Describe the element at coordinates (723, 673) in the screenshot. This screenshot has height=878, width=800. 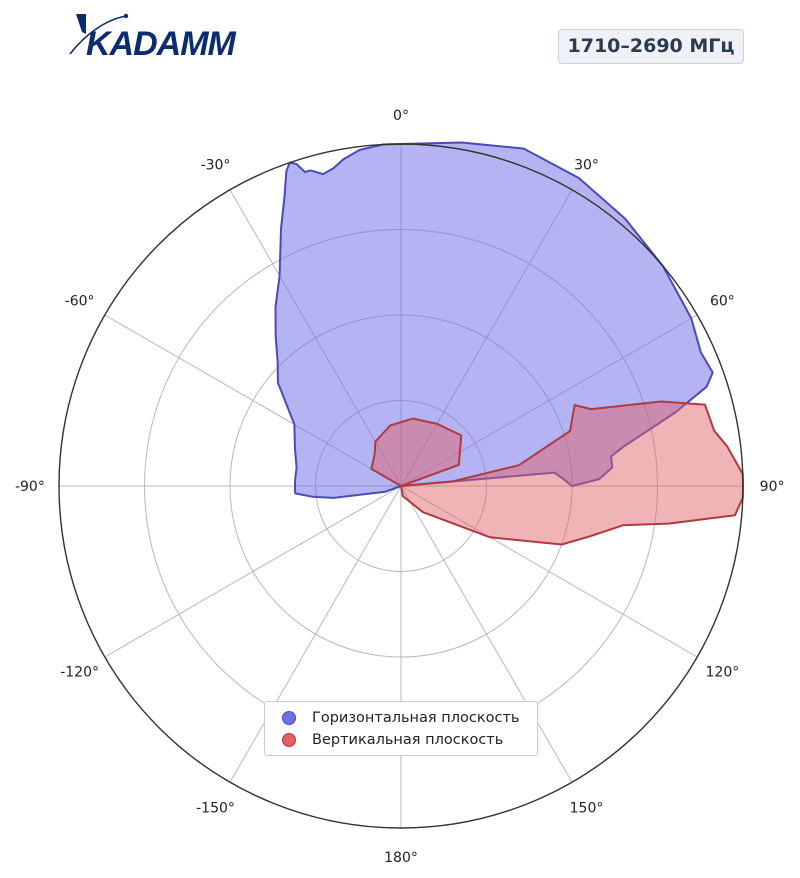
I see `angle-tick-label-4: 120°` at that location.